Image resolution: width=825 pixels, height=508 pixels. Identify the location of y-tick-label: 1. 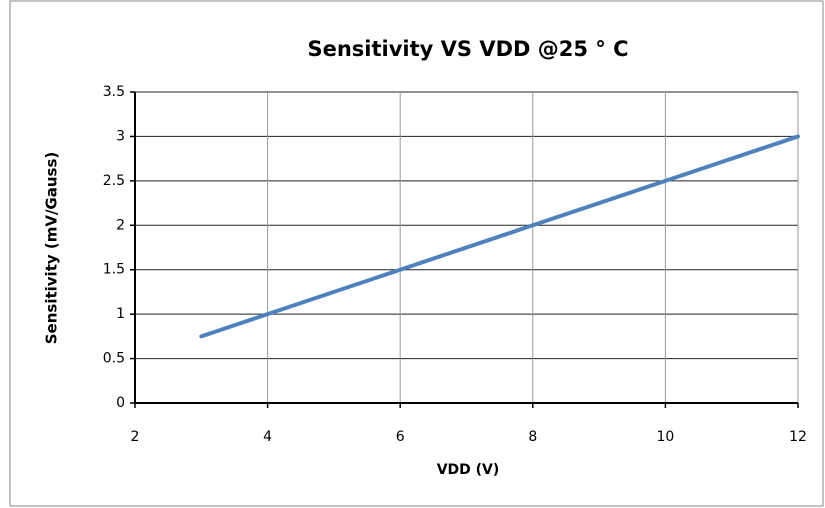
(120, 314).